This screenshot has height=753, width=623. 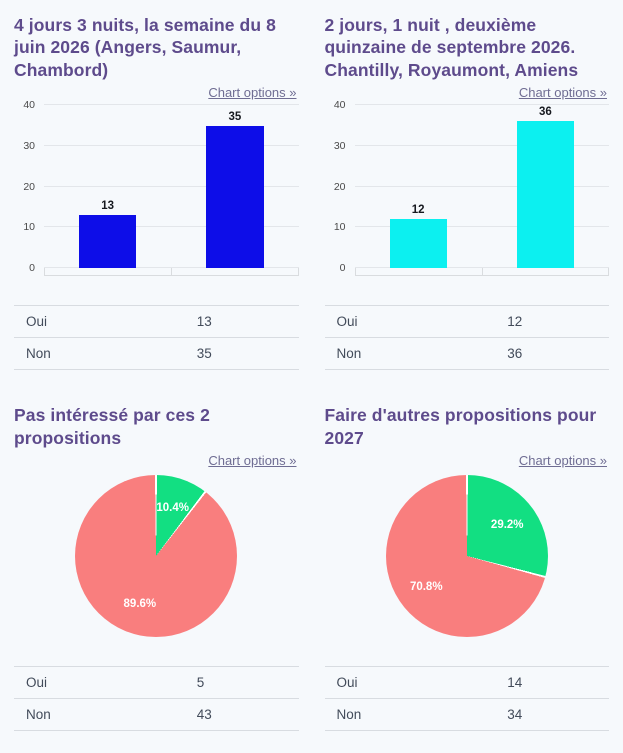 I want to click on plot-area: 12 36, so click(x=482, y=186).